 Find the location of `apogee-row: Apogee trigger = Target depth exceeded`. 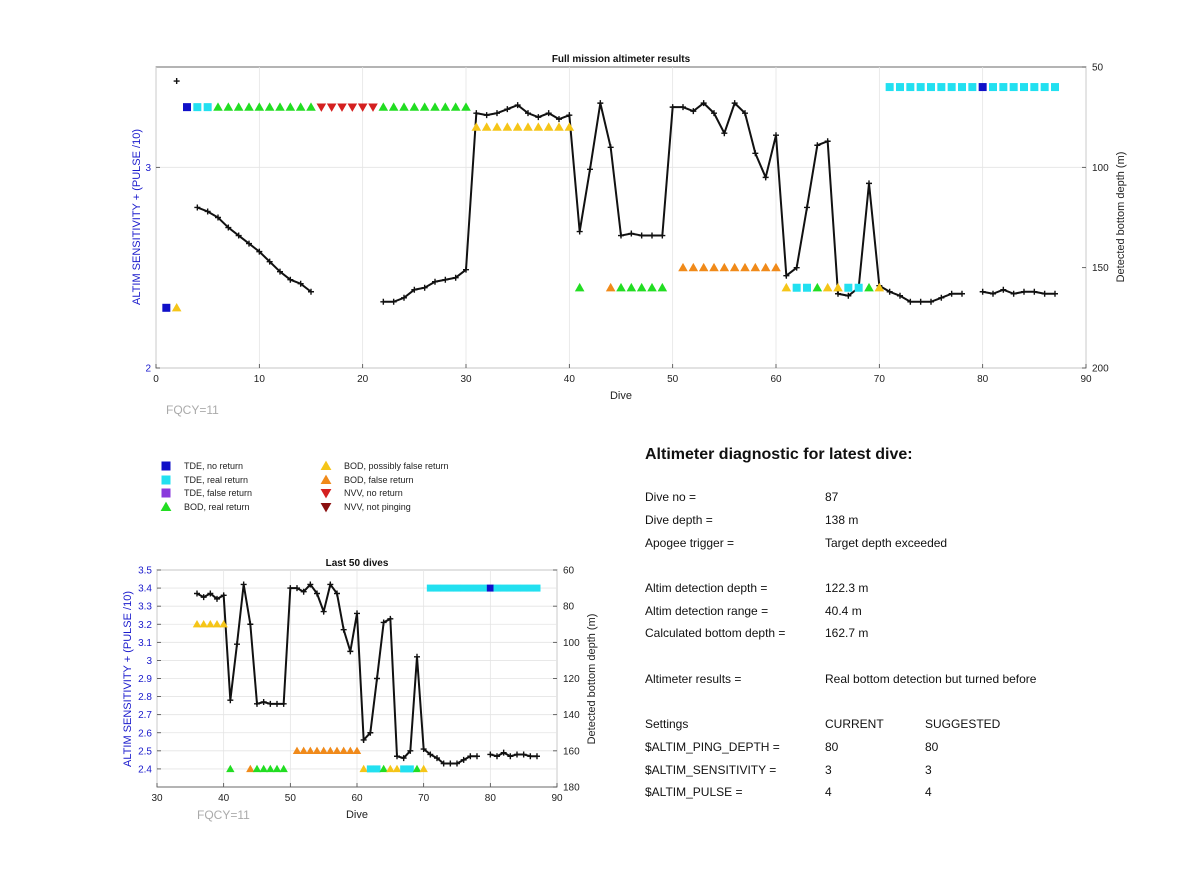

apogee-row: Apogee trigger = Target depth exceeded is located at coordinates (905, 542).